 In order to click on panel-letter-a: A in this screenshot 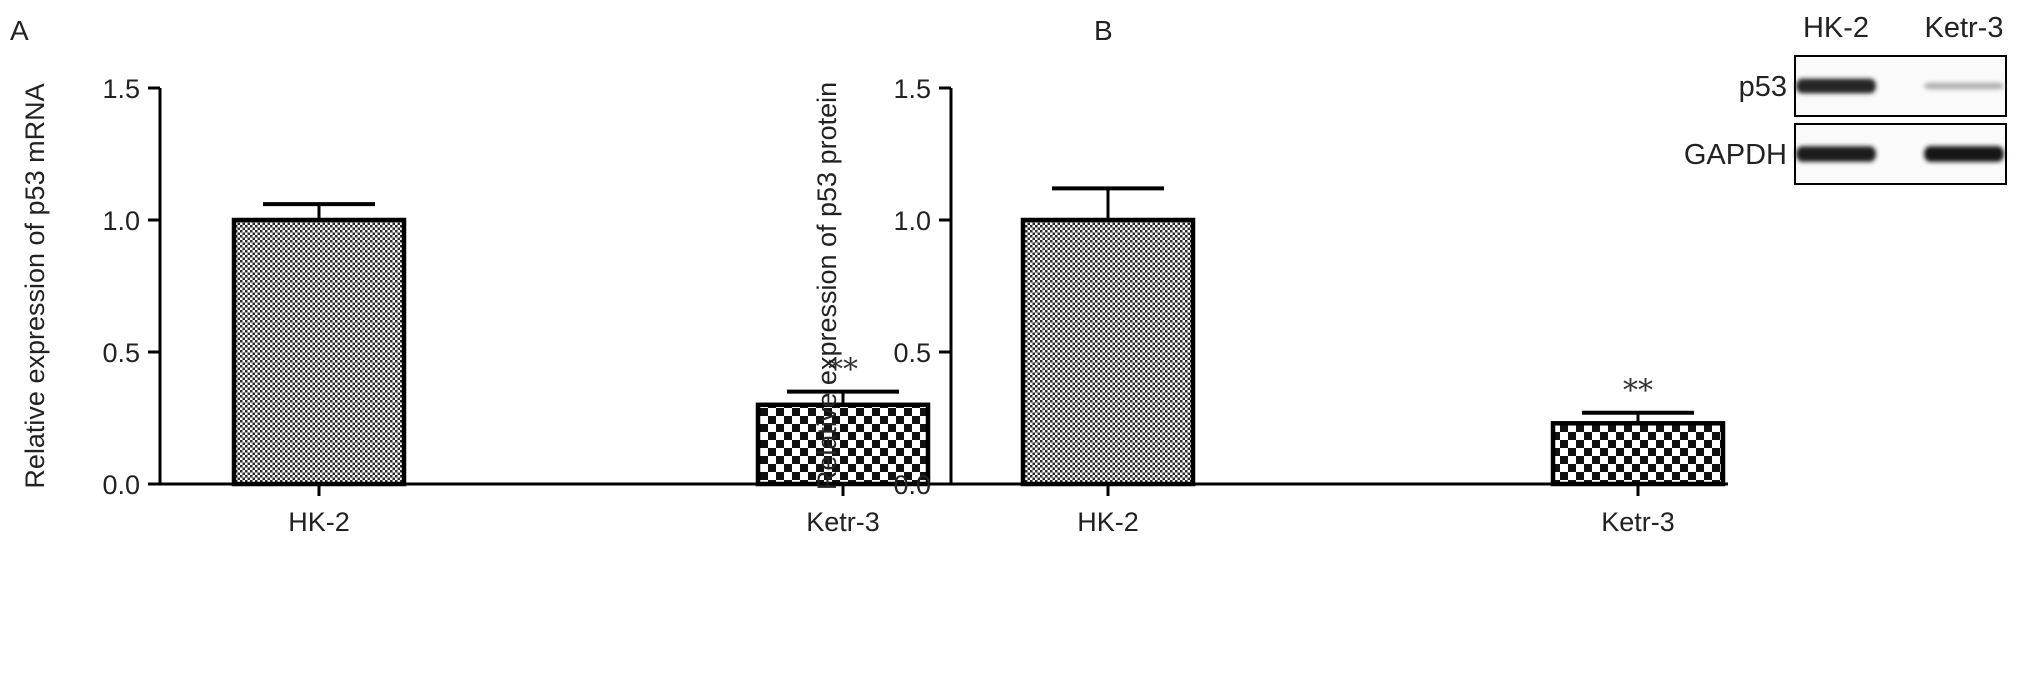, I will do `click(19, 30)`.